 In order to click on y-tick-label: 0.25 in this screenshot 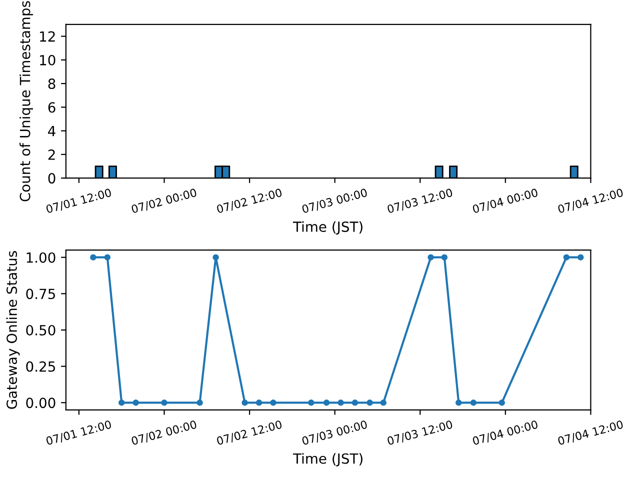, I will do `click(40, 366)`.